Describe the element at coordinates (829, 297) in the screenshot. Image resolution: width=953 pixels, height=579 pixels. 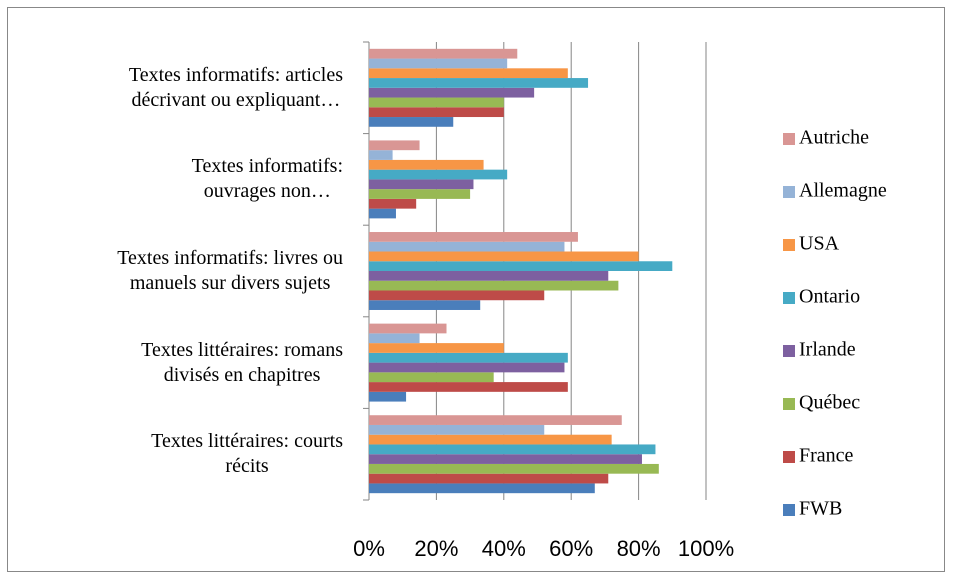
I see `legend-label: Ontario` at that location.